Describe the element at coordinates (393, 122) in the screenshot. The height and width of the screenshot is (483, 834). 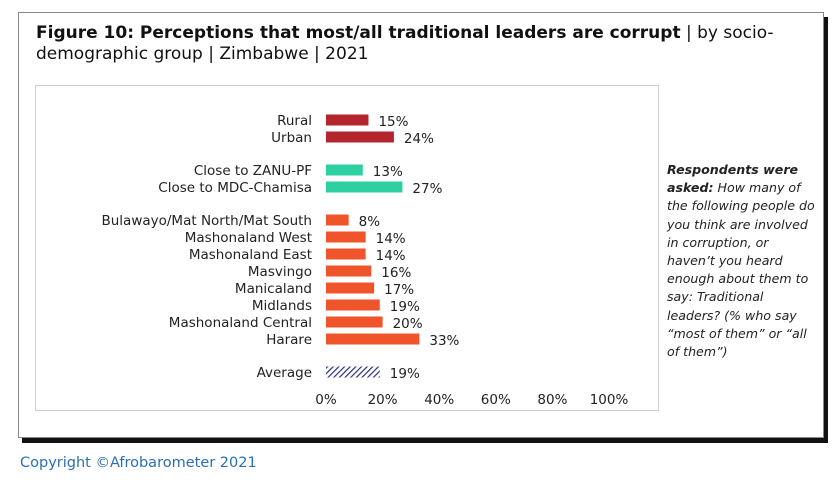
I see `value-label: 15%` at that location.